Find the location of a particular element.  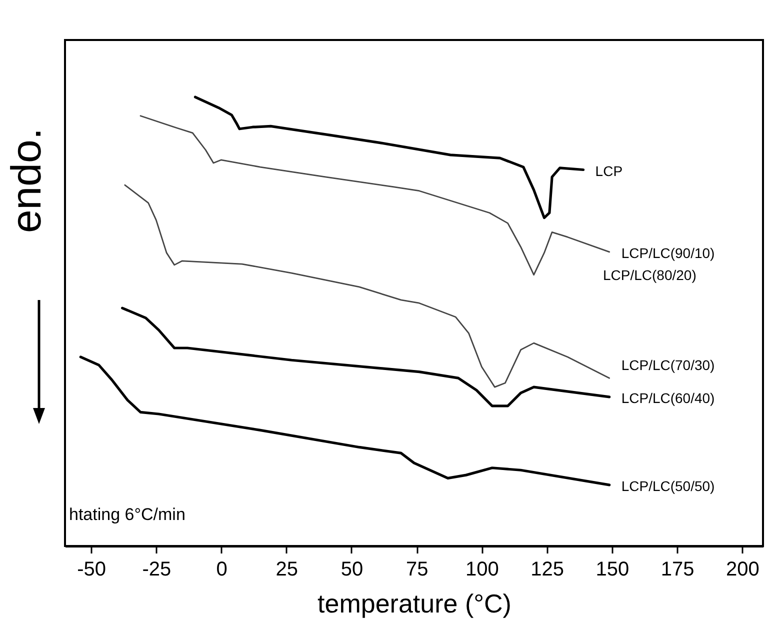

x-tick-label: -50 is located at coordinates (91, 569).